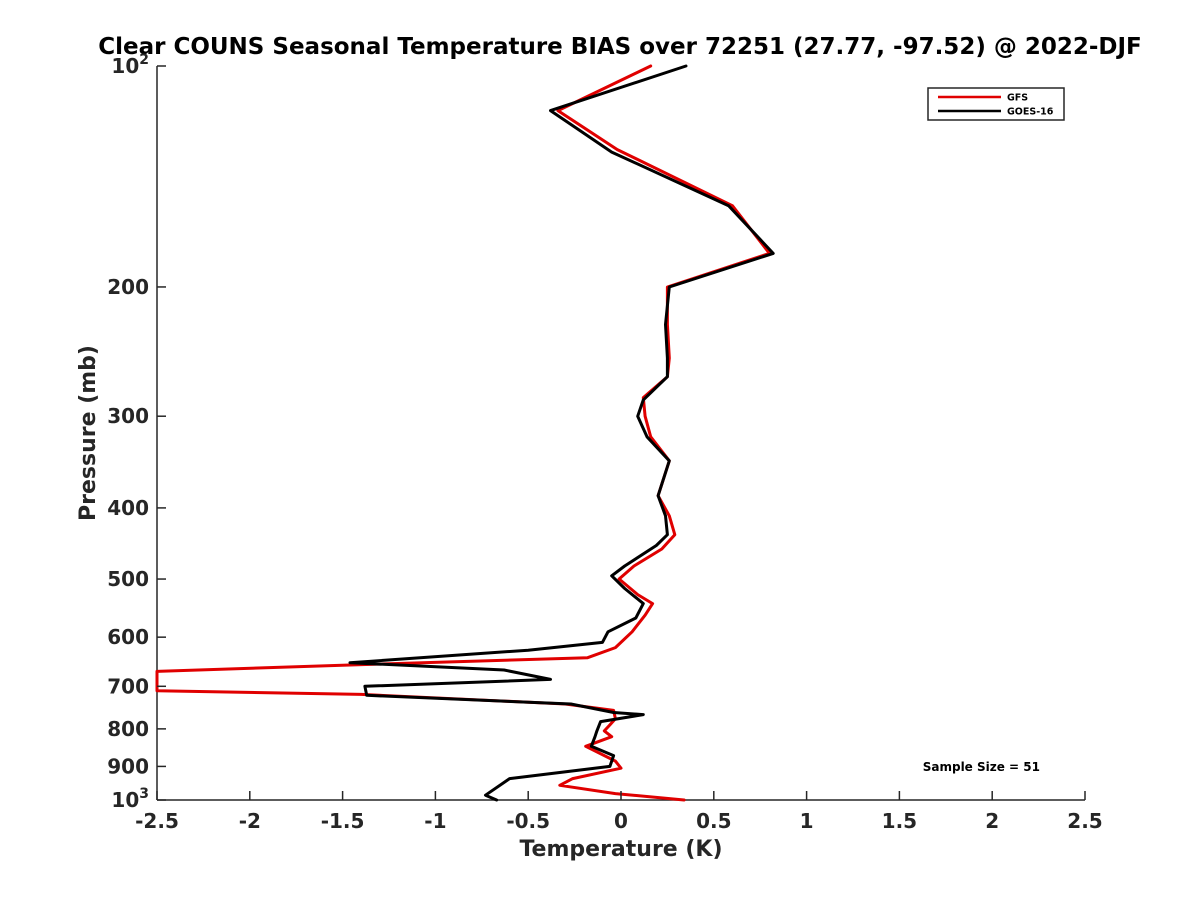  I want to click on y-axis-ticks: 10² 200 300 400 500 600 700 800 900 10³, so click(136, 432).